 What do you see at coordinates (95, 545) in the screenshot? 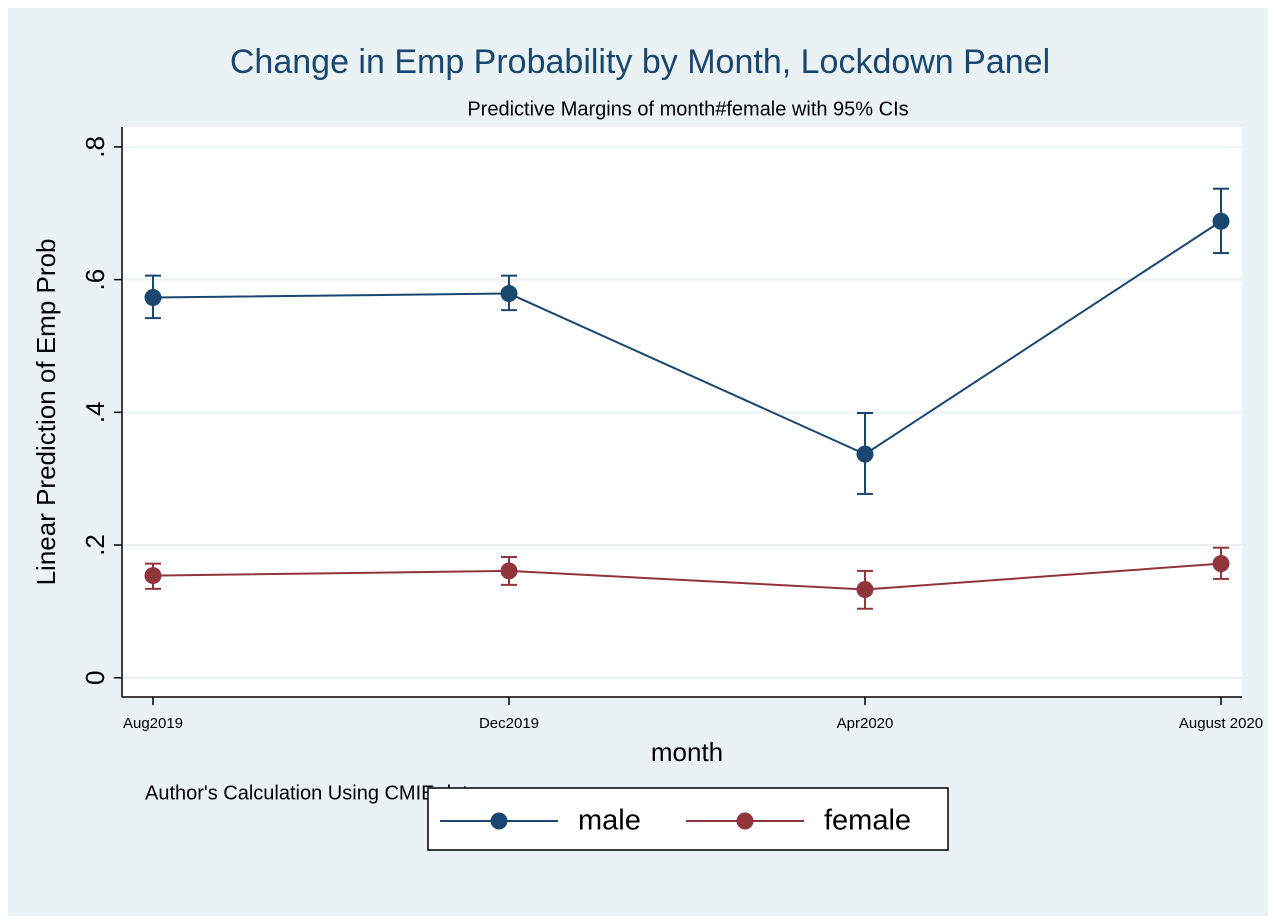
I see `y-tick-label: .2` at bounding box center [95, 545].